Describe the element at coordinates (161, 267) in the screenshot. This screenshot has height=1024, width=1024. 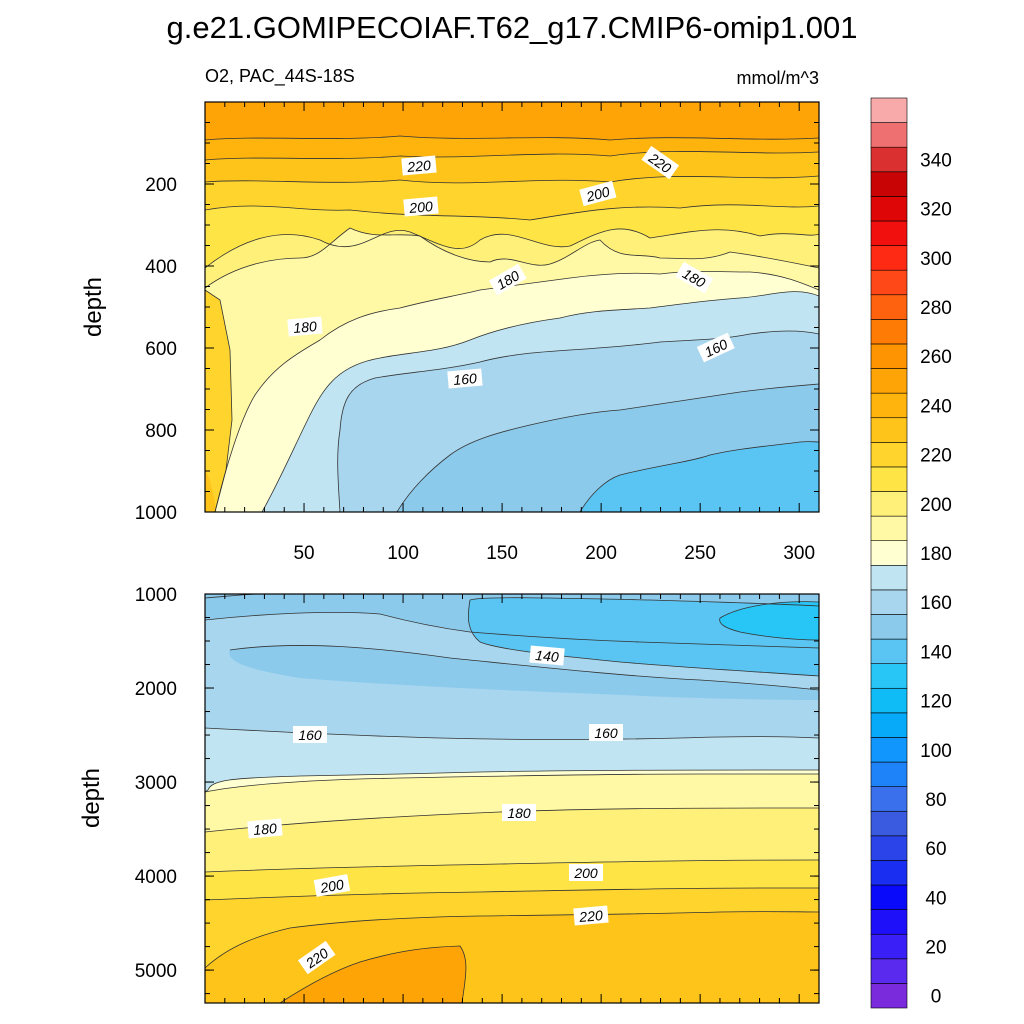
I see `upper-ytick-label-400: 400` at that location.